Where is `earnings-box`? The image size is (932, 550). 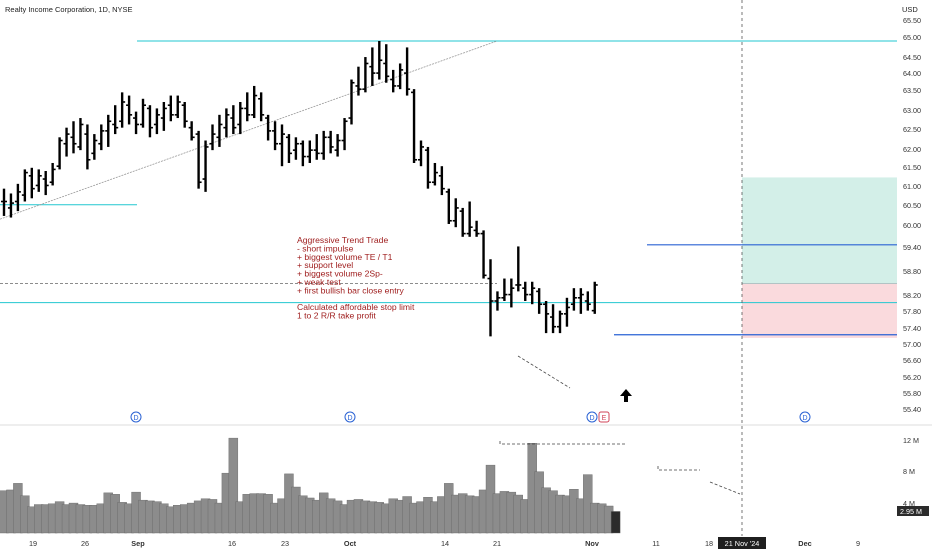 earnings-box is located at coordinates (604, 417).